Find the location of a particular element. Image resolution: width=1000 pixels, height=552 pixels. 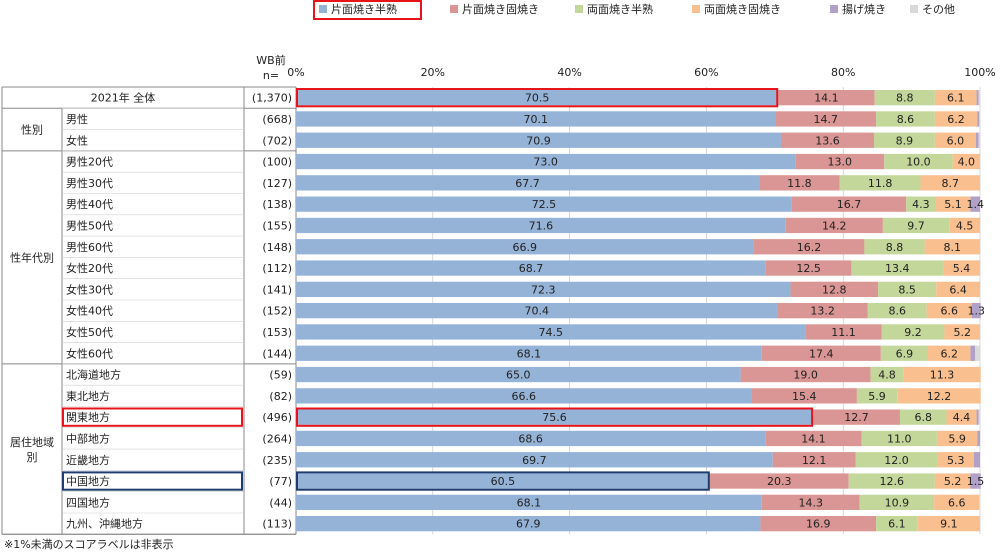

data-label: 5.9 is located at coordinates (957, 438).